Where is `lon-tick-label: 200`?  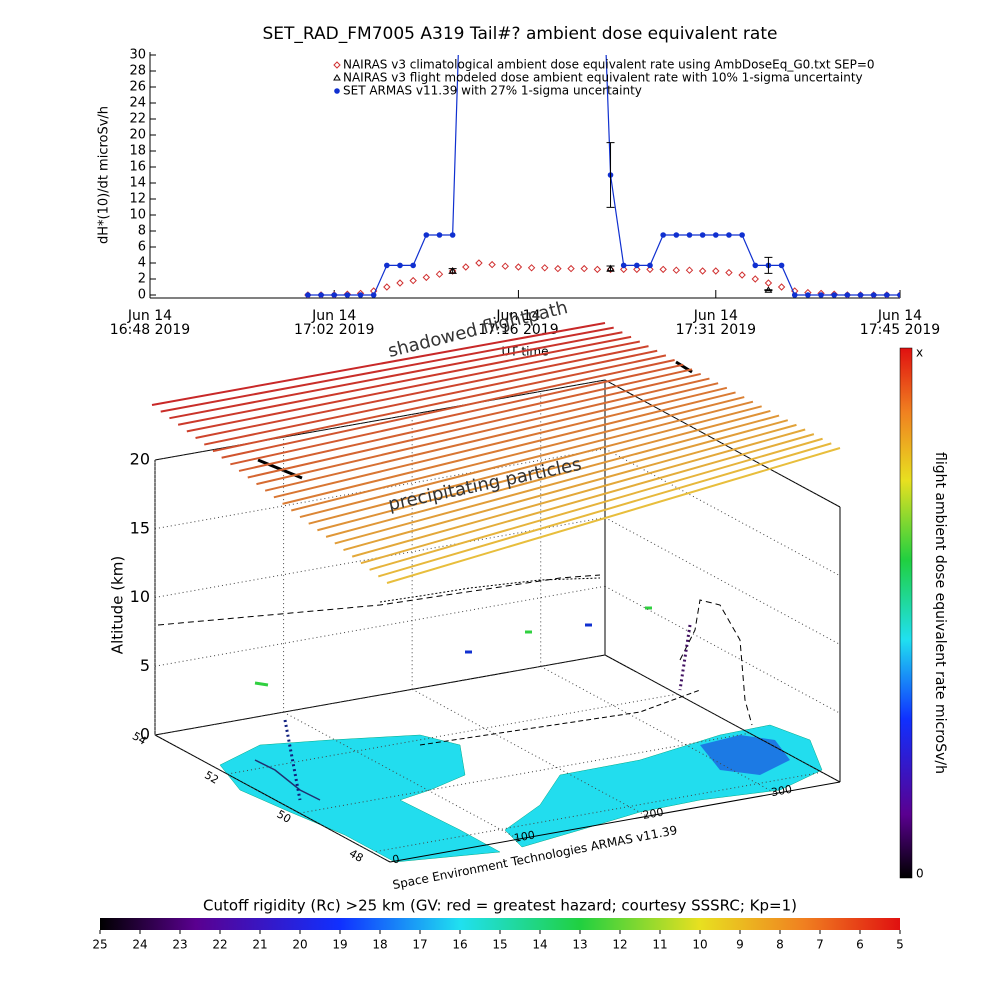 lon-tick-label: 200 is located at coordinates (653, 814).